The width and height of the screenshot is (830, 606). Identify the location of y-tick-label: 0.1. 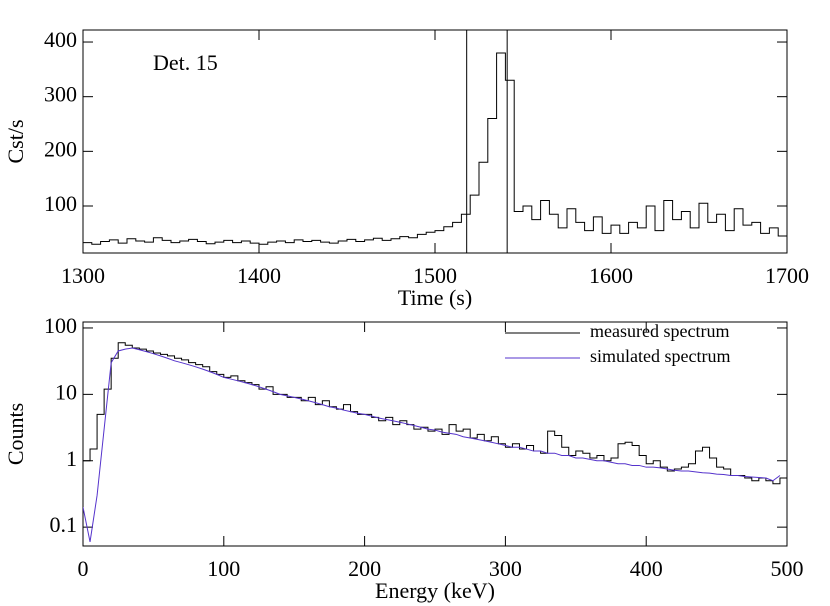
(64, 524).